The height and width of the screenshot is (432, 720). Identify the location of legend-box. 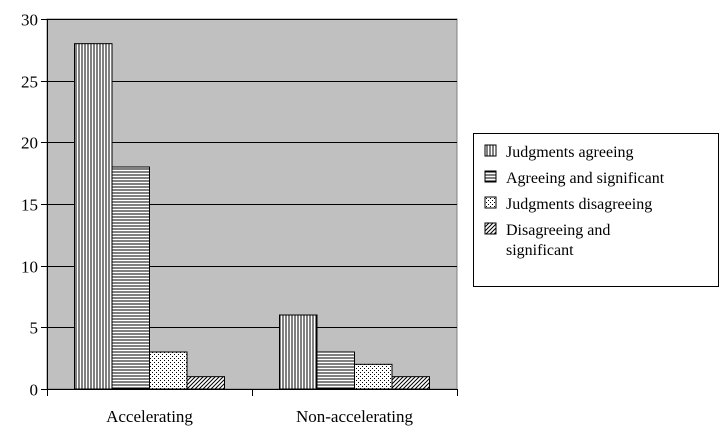
(596, 210).